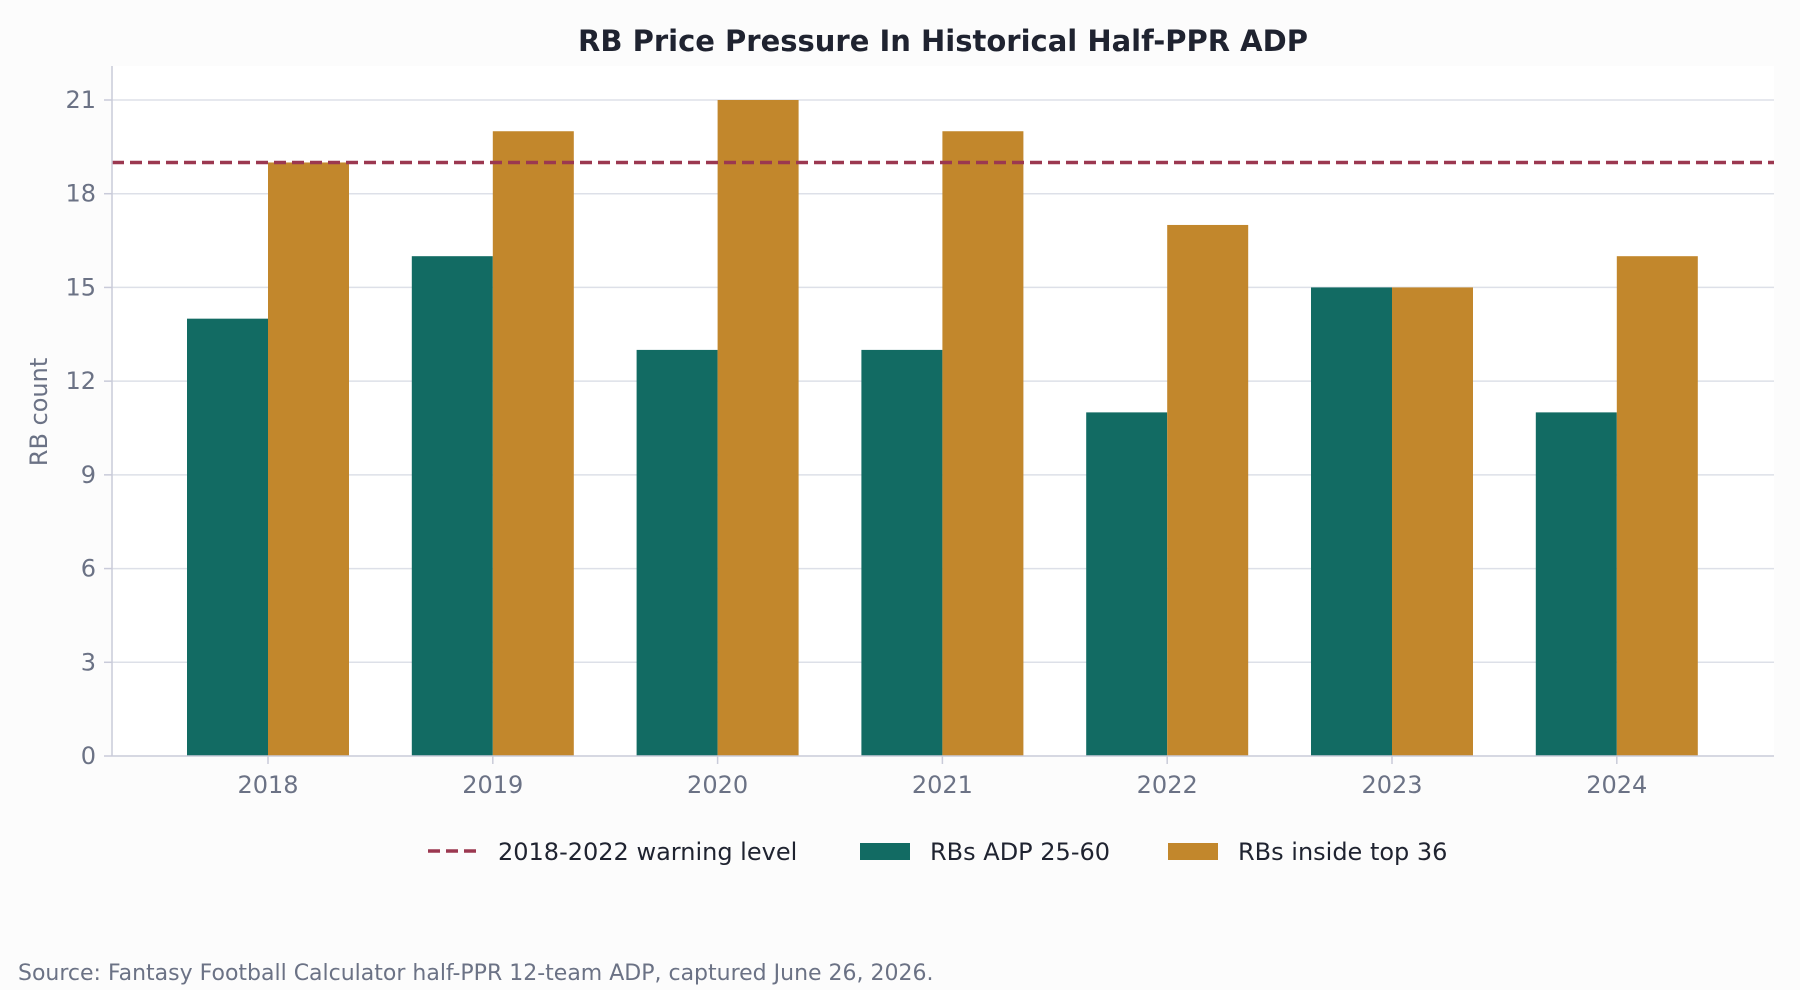 This screenshot has width=1800, height=990. I want to click on y-tick-label: 15, so click(80, 287).